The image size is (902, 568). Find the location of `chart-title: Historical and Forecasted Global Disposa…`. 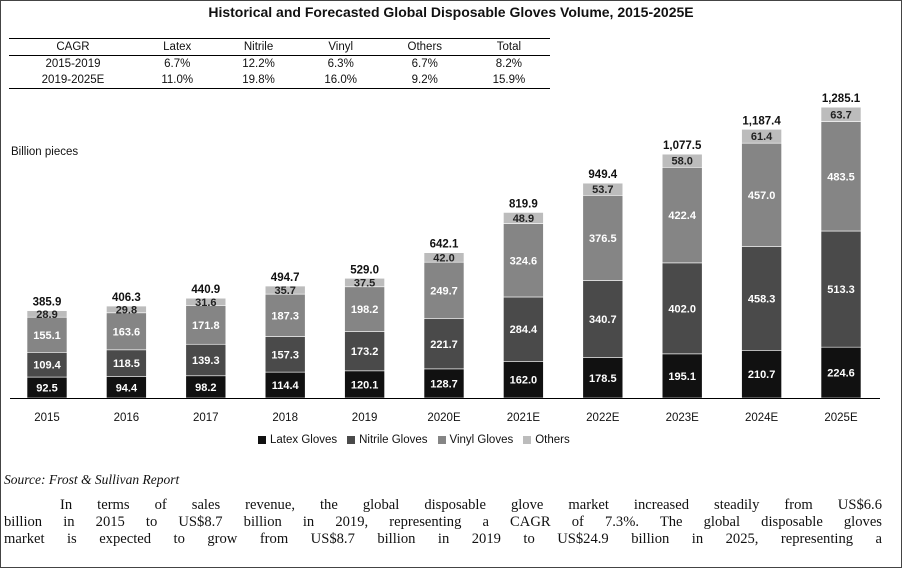

chart-title: Historical and Forecasted Global Disposa… is located at coordinates (451, 12).